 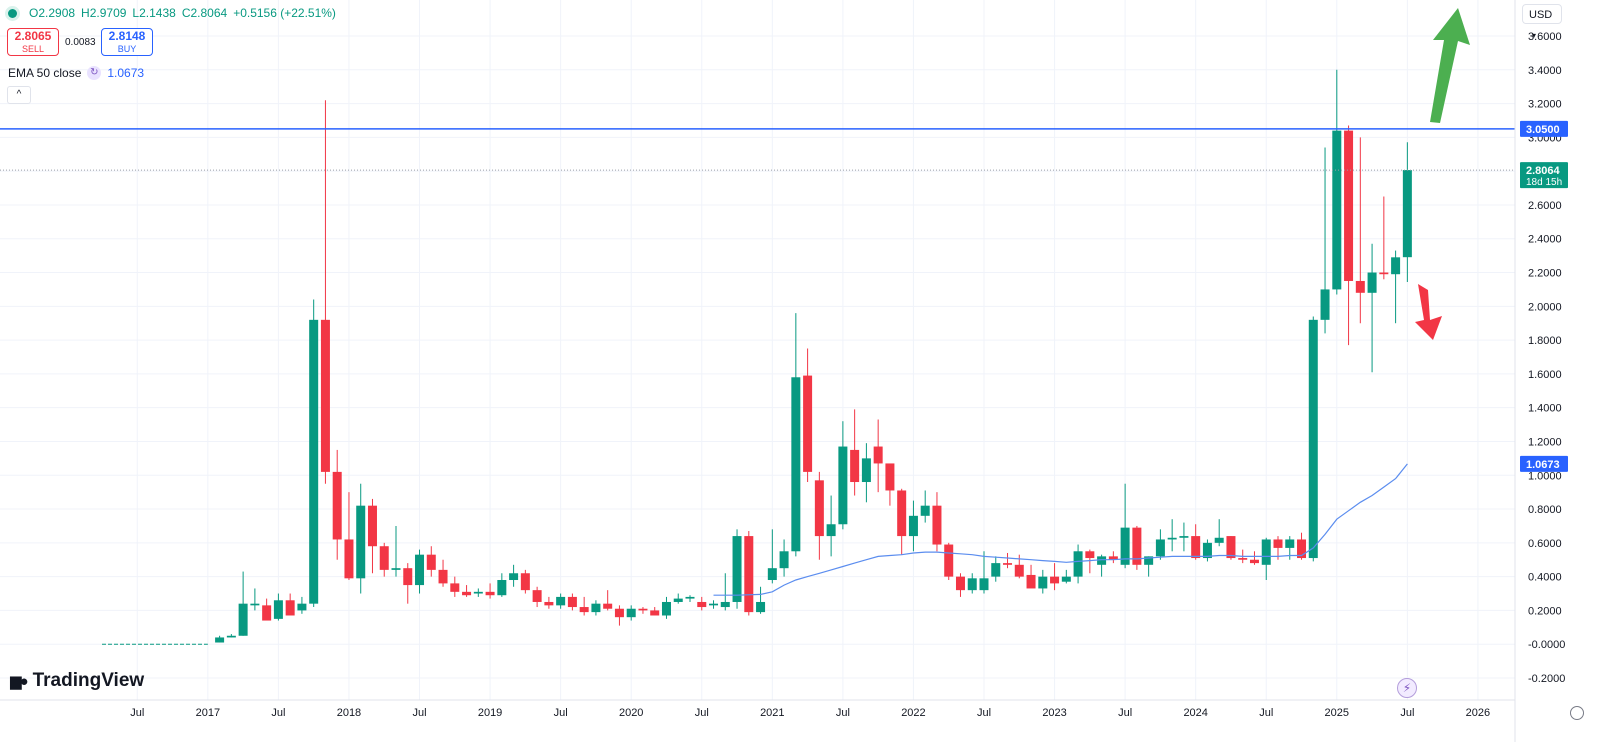 I want to click on time-tick-label: 2024, so click(x=1195, y=713).